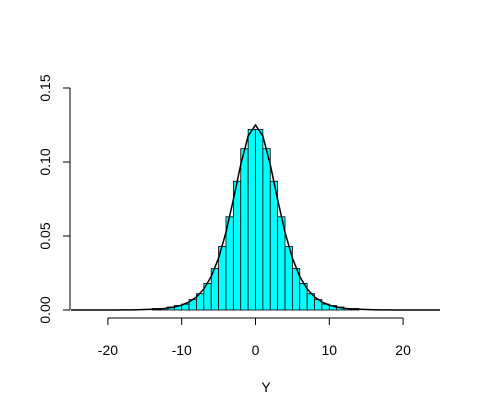  Describe the element at coordinates (45, 235) in the screenshot. I see `y-tick-label: 0.05` at that location.